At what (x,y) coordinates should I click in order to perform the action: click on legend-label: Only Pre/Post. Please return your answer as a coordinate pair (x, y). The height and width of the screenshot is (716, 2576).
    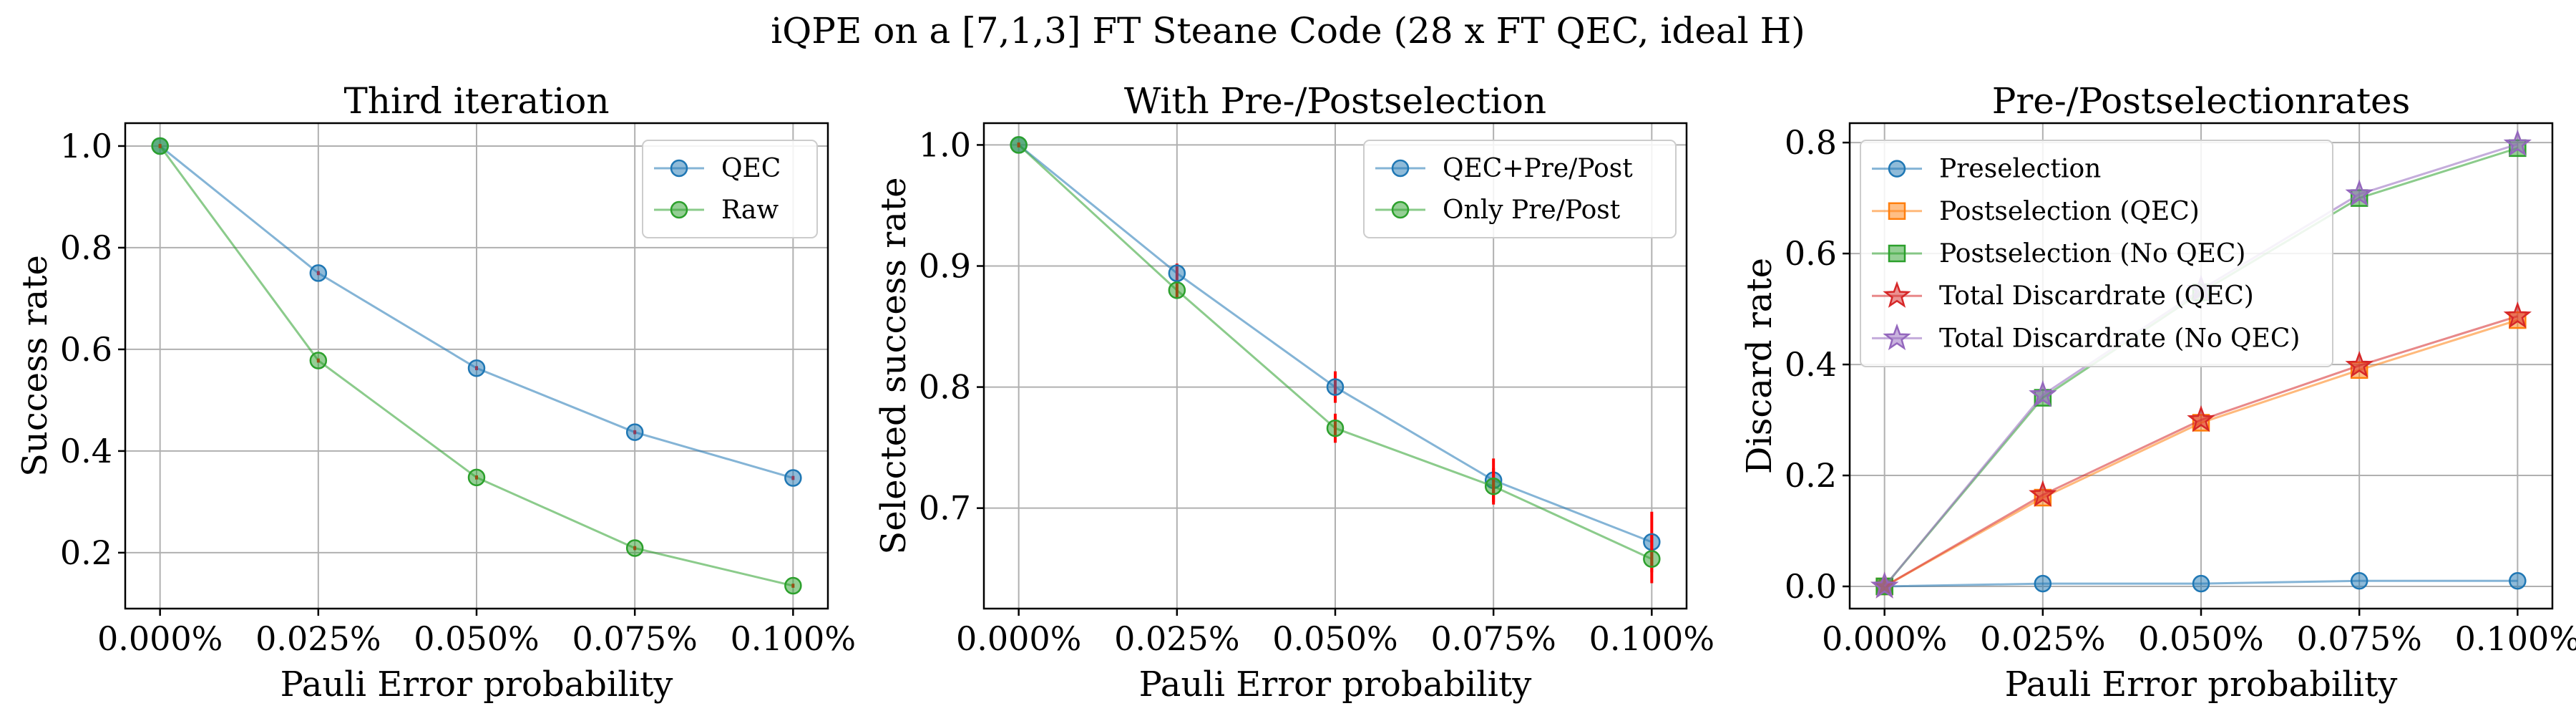
    Looking at the image, I should click on (1532, 210).